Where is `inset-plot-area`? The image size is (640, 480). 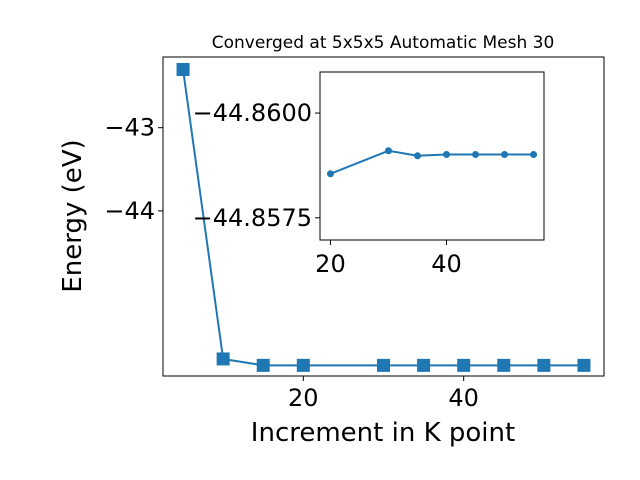
inset-plot-area is located at coordinates (432, 156).